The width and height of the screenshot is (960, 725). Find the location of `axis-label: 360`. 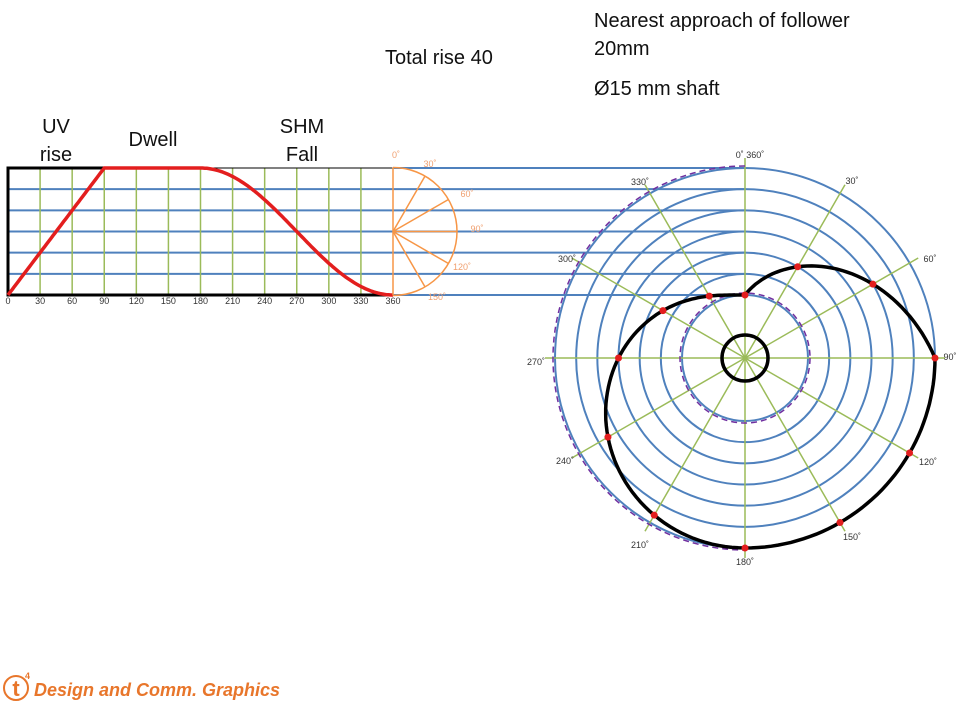

axis-label: 360 is located at coordinates (392, 301).